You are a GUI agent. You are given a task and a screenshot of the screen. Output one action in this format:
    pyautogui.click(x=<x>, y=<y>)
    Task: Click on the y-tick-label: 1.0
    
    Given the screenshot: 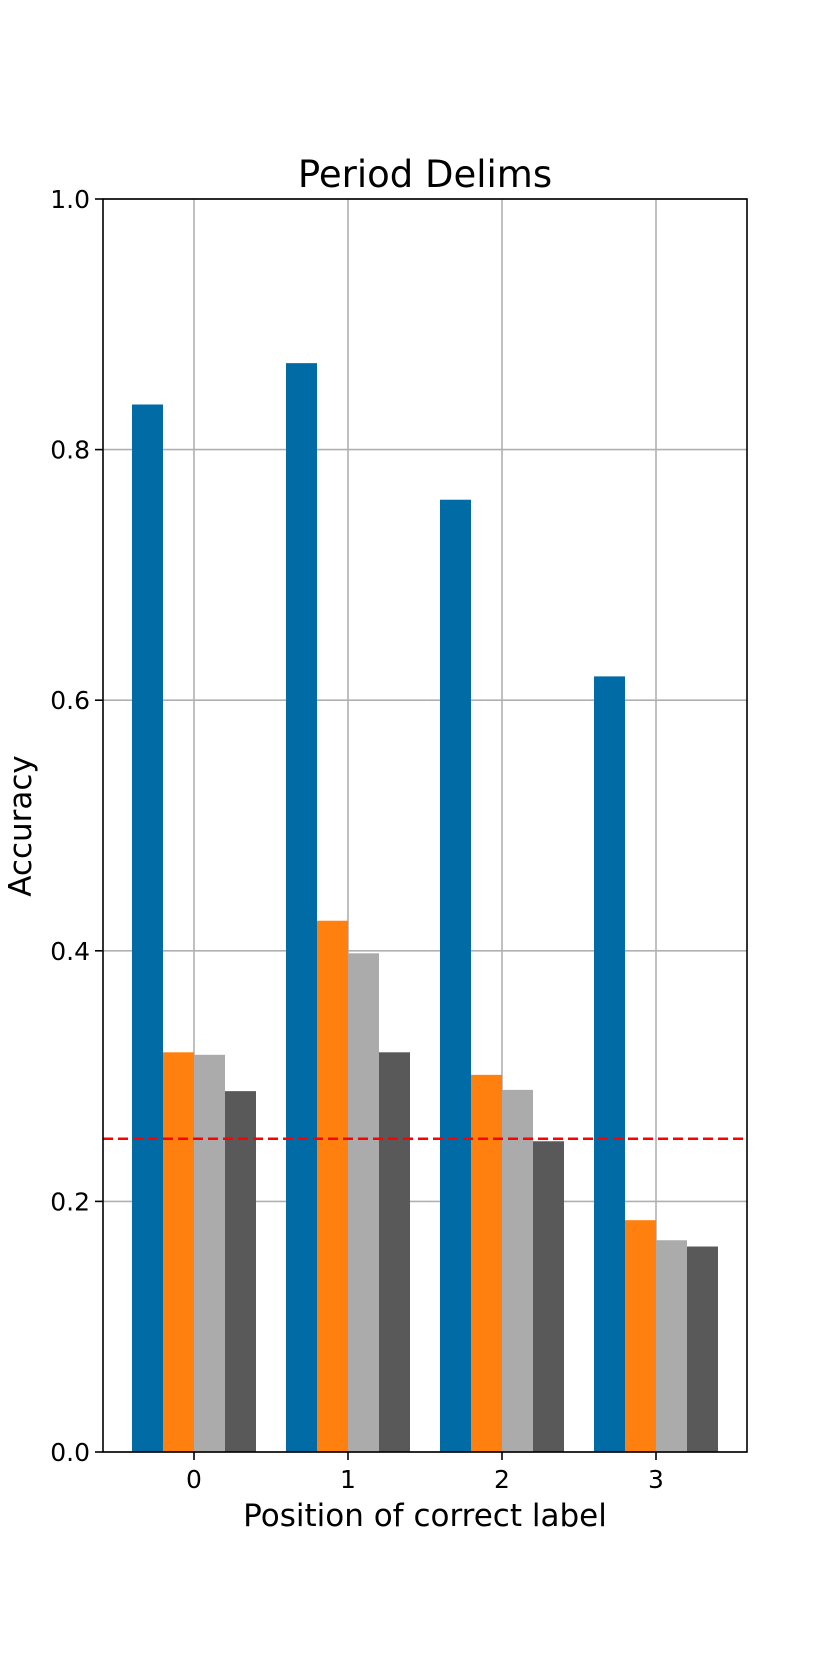 What is the action you would take?
    pyautogui.click(x=70, y=199)
    